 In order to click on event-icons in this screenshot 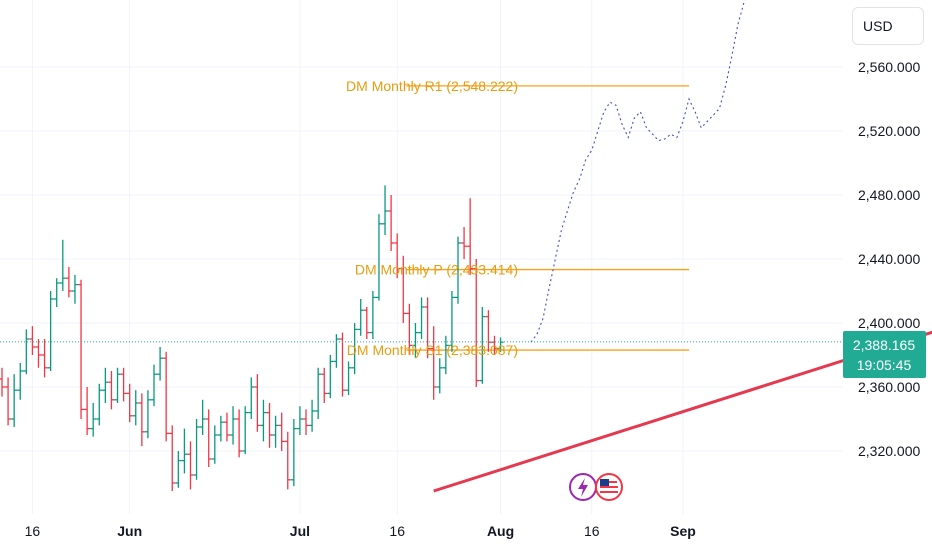, I will do `click(596, 487)`.